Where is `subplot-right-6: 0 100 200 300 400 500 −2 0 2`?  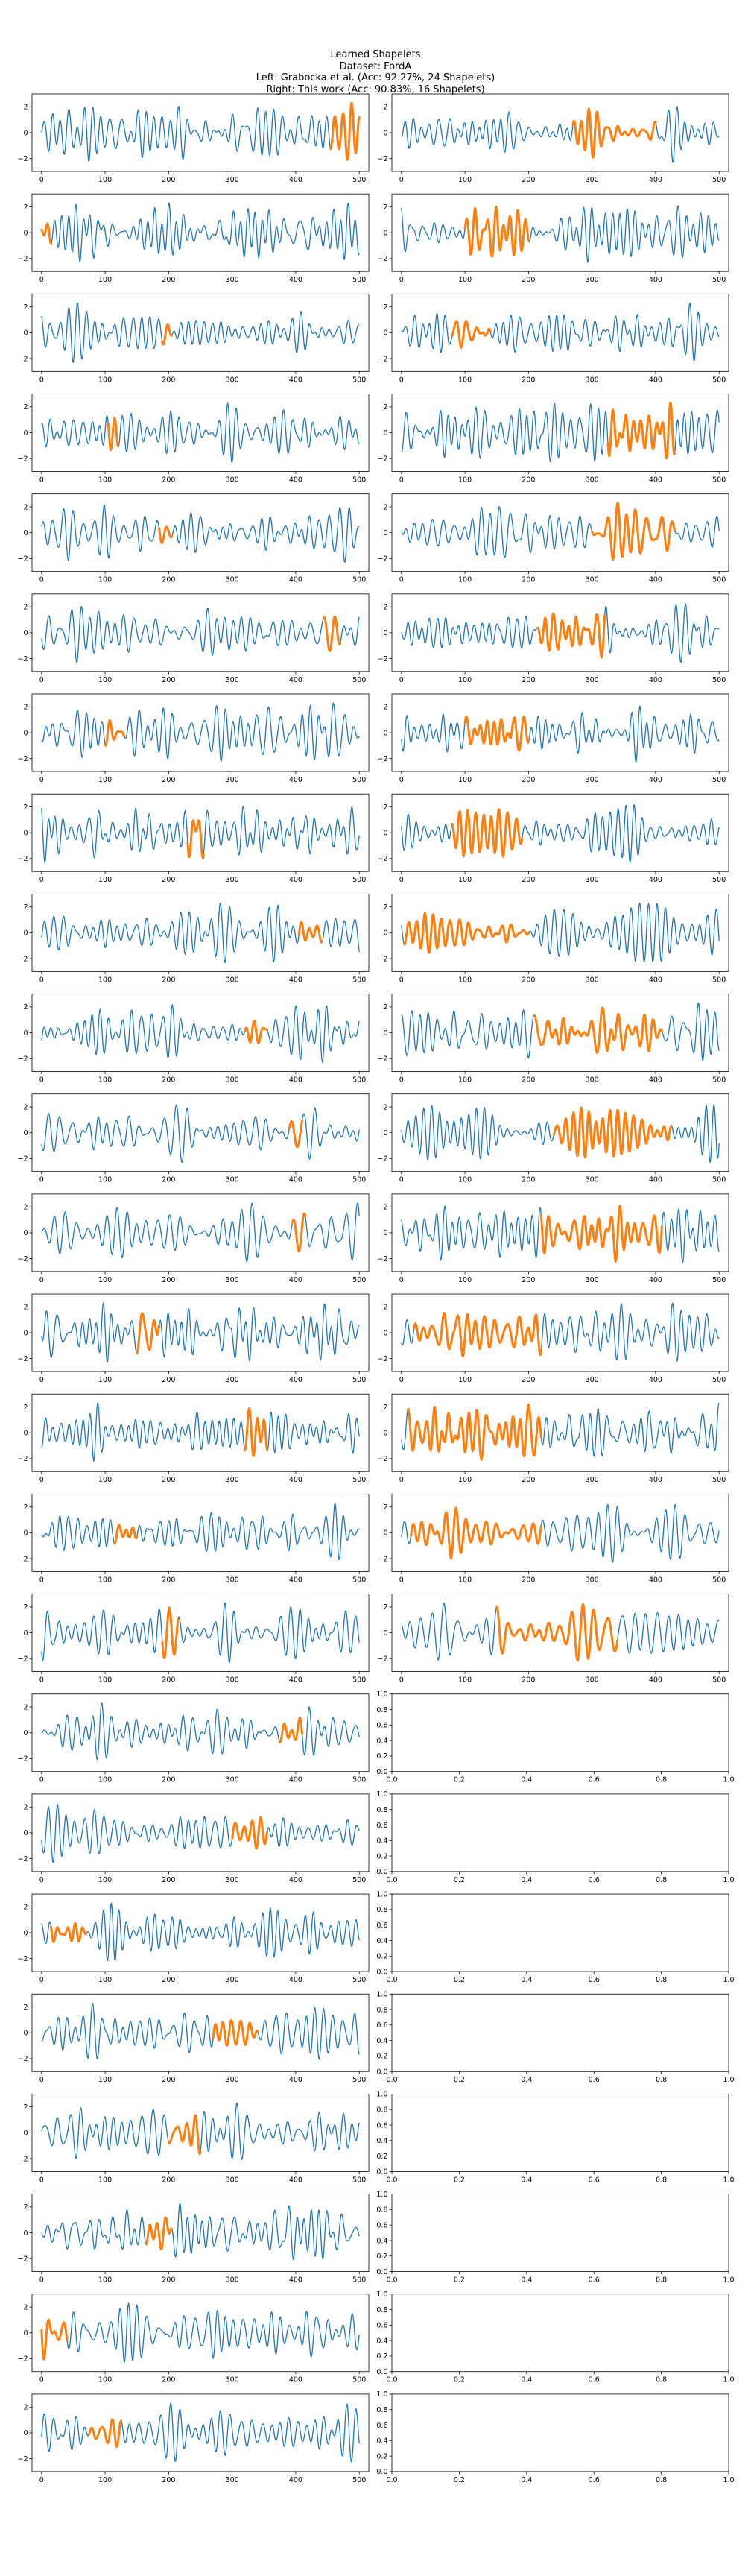 subplot-right-6: 0 100 200 300 400 500 −2 0 2 is located at coordinates (553, 639).